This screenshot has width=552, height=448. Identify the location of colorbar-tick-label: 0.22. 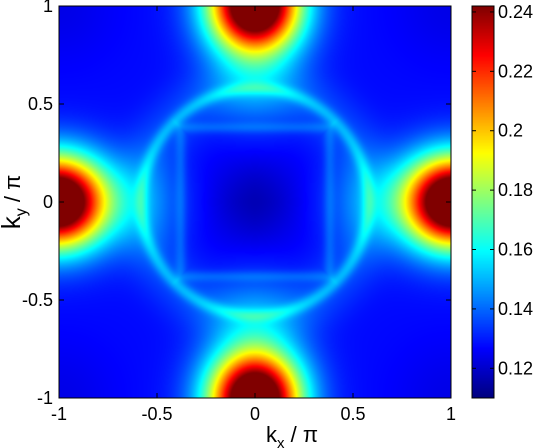
(515, 71).